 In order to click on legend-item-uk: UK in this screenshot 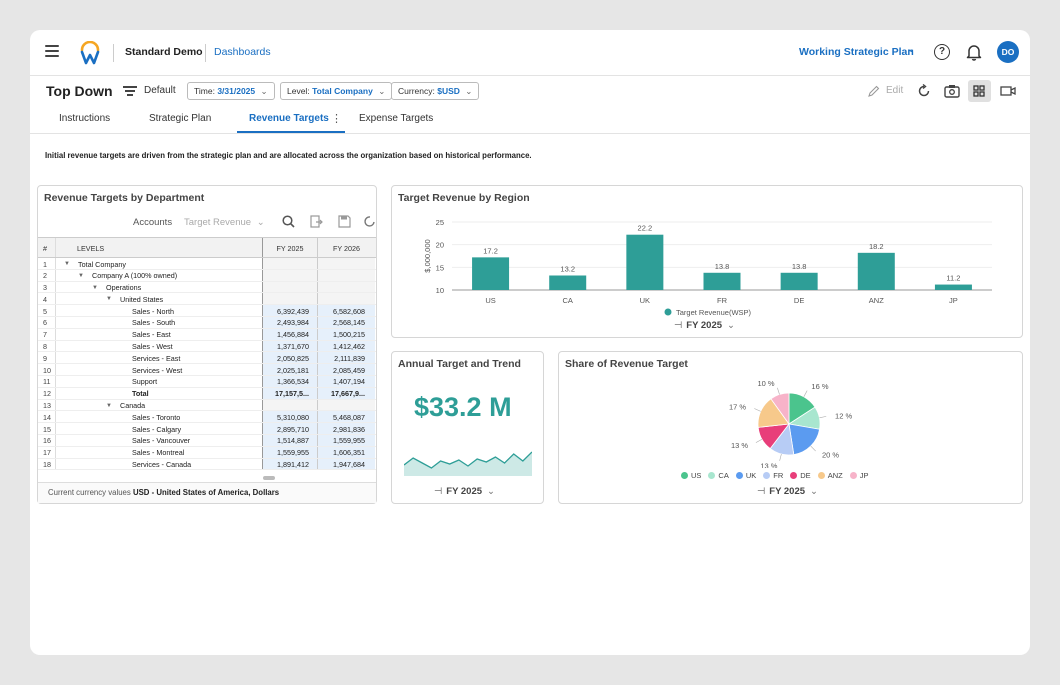, I will do `click(742, 475)`.